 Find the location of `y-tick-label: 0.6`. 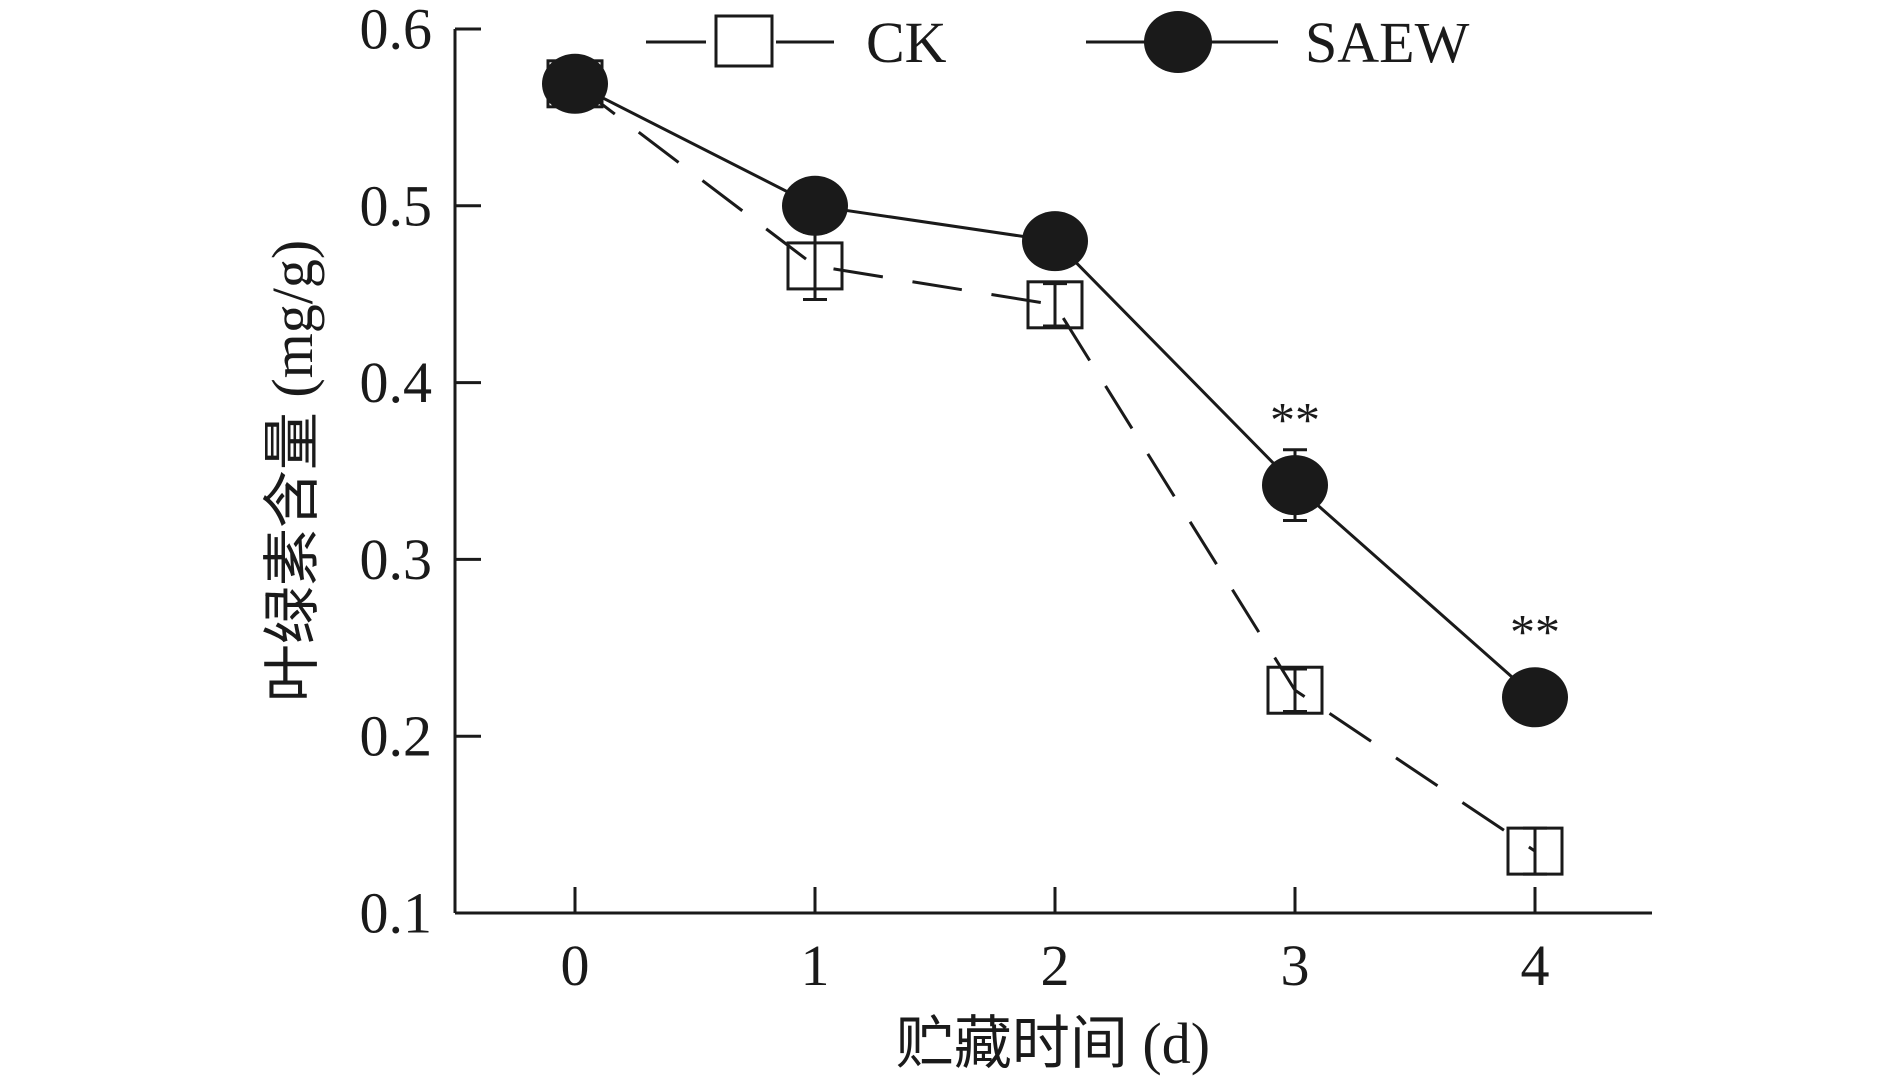

y-tick-label: 0.6 is located at coordinates (396, 31).